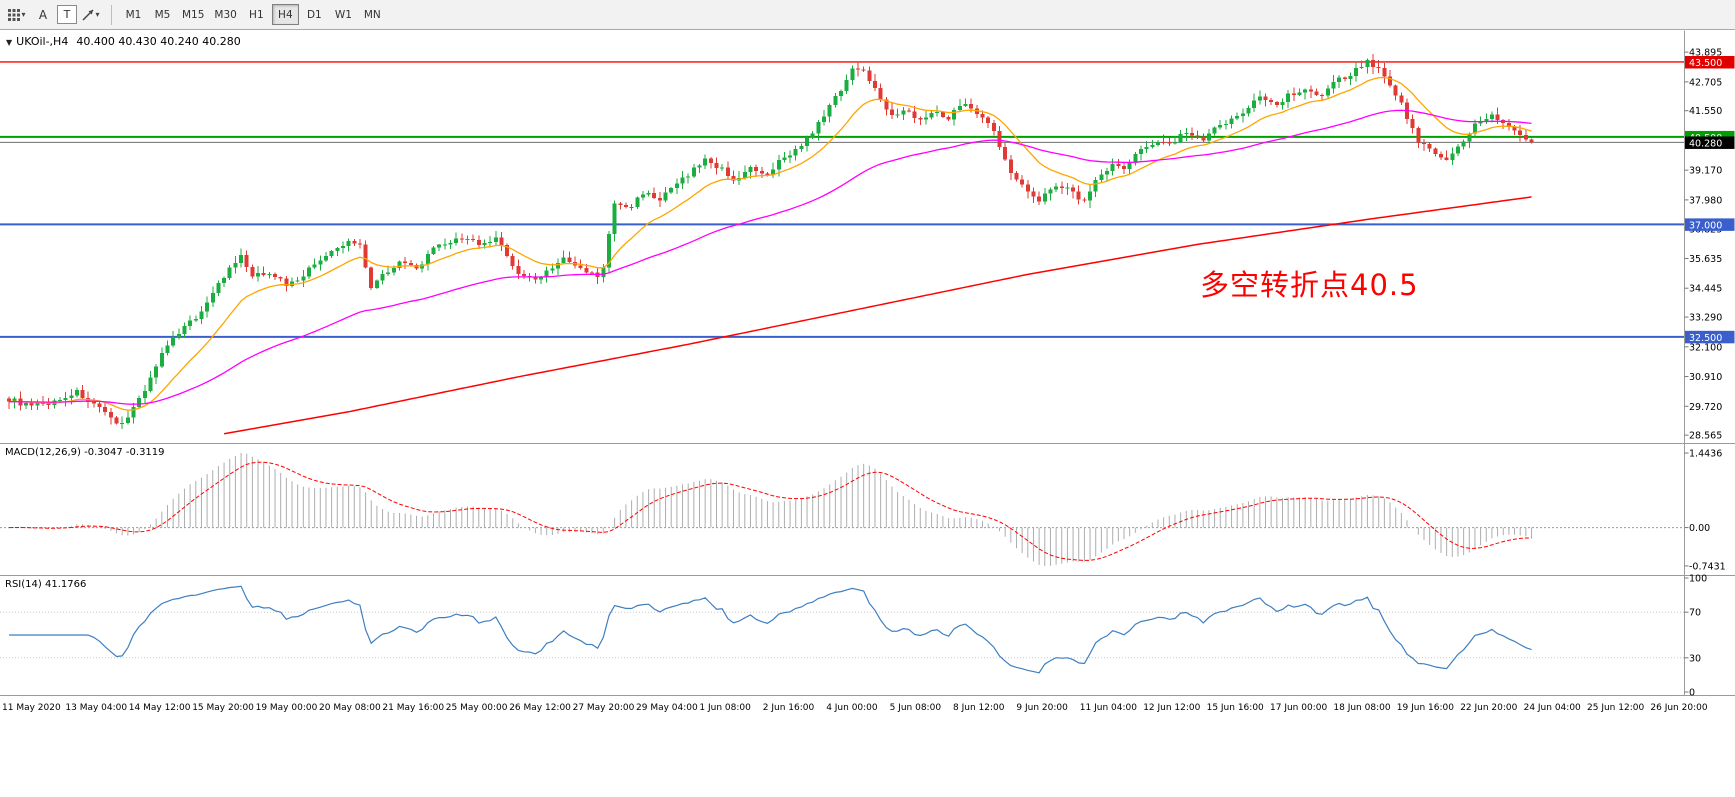 The height and width of the screenshot is (797, 1735). What do you see at coordinates (1698, 579) in the screenshot?
I see `rsi-axis-label: 100` at bounding box center [1698, 579].